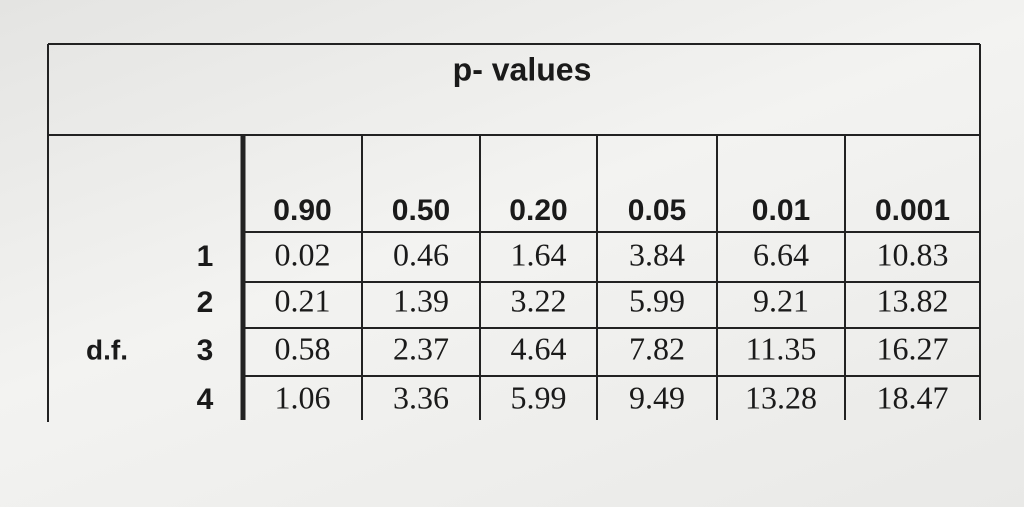 This screenshot has width=1024, height=507. I want to click on cell-value: 9.49, so click(657, 397).